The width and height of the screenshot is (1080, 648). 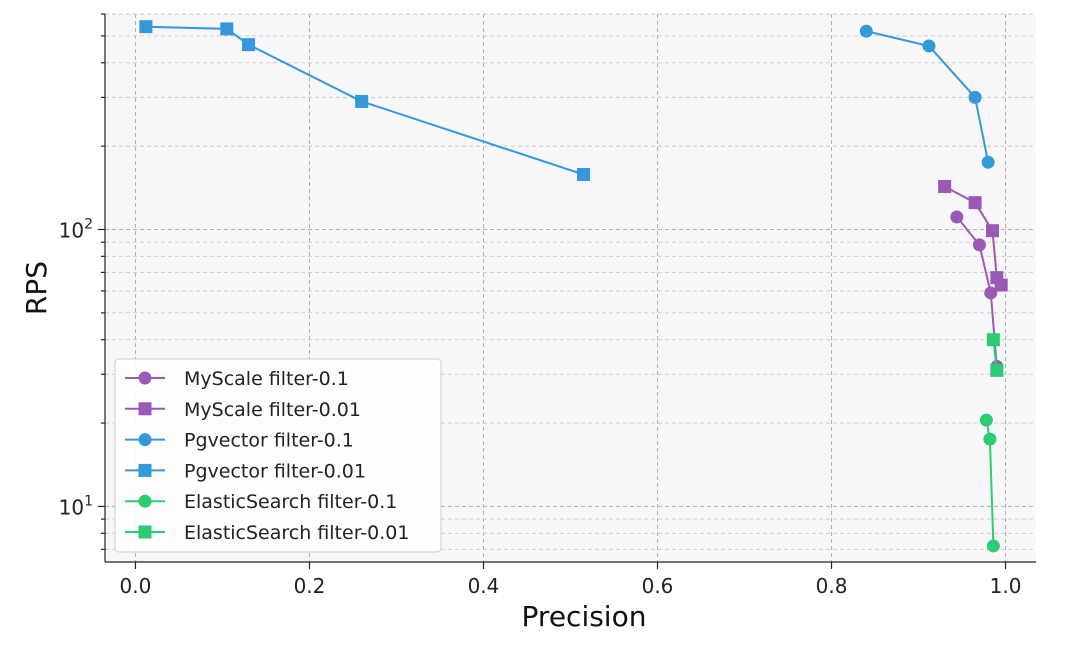 What do you see at coordinates (584, 616) in the screenshot?
I see `x-axis-title: Precision` at bounding box center [584, 616].